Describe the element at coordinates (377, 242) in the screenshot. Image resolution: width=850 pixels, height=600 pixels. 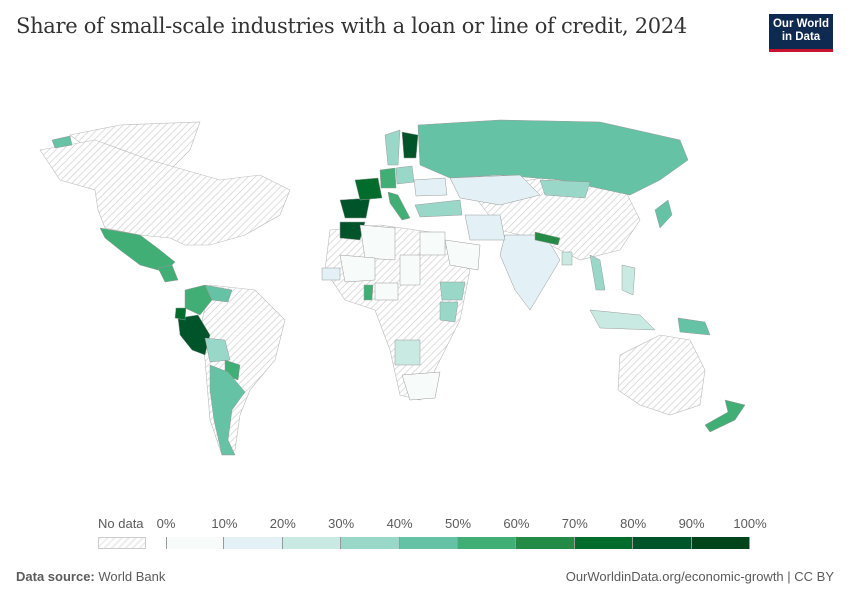
I see `country-algeria` at that location.